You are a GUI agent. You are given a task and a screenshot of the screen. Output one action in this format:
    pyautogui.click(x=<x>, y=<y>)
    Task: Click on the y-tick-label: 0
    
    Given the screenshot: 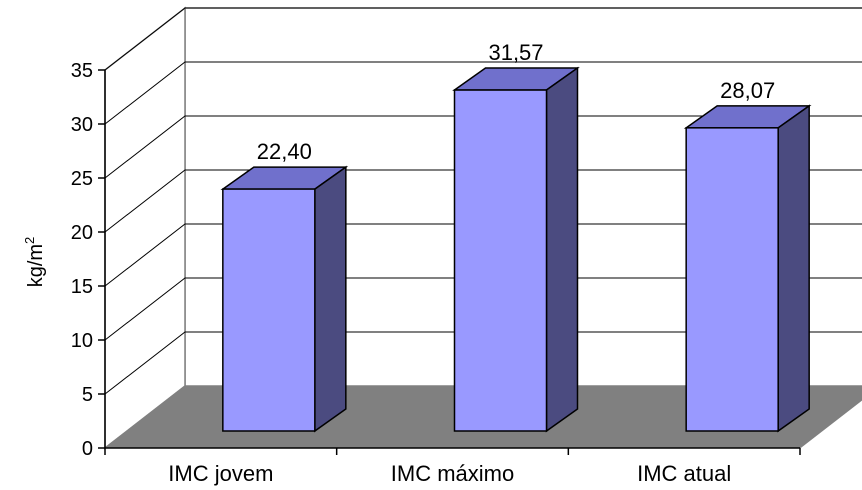 What is the action you would take?
    pyautogui.click(x=87, y=449)
    